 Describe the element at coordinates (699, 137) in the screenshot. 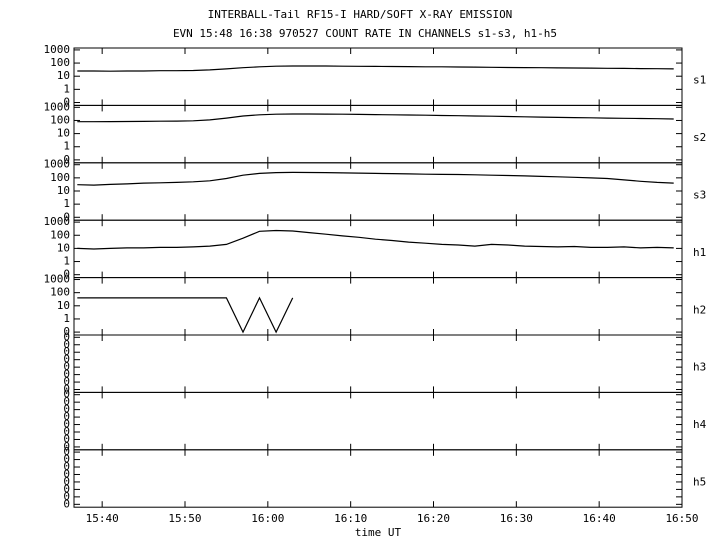

I see `panel-name: s2` at that location.